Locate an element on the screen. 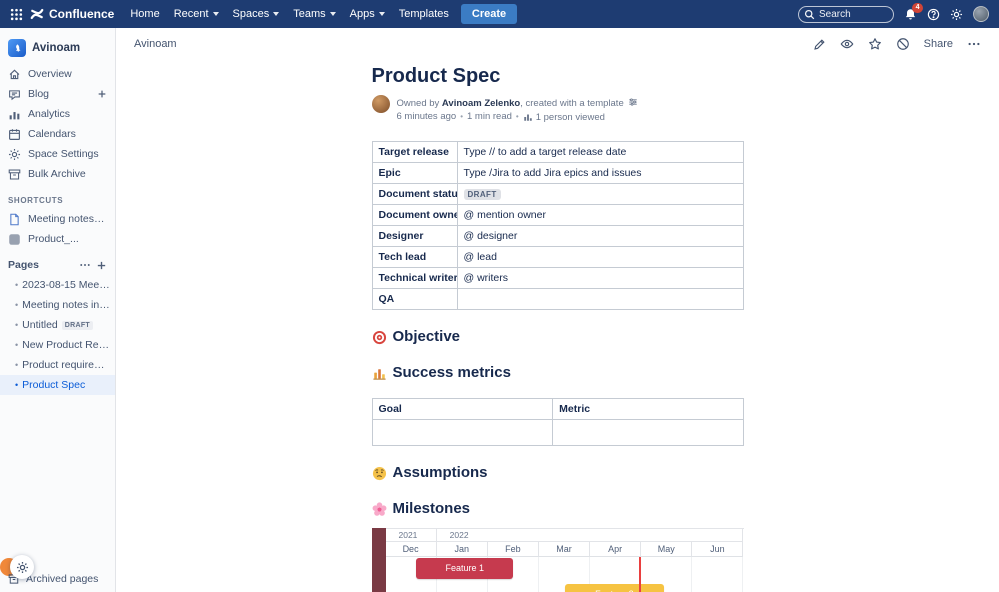 This screenshot has width=999, height=592. sidebar-item-blog: Blog is located at coordinates (57, 94).